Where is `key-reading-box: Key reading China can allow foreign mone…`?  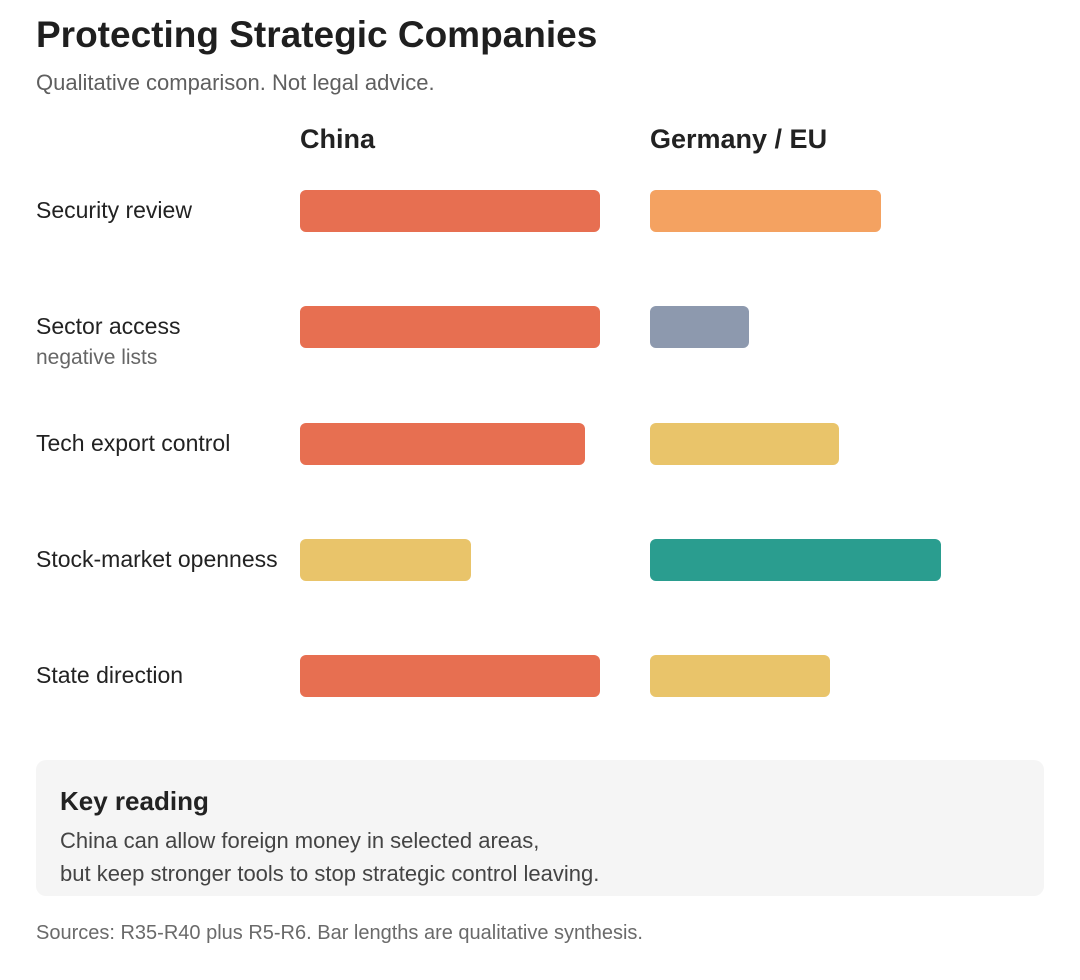 key-reading-box: Key reading China can allow foreign mone… is located at coordinates (540, 828).